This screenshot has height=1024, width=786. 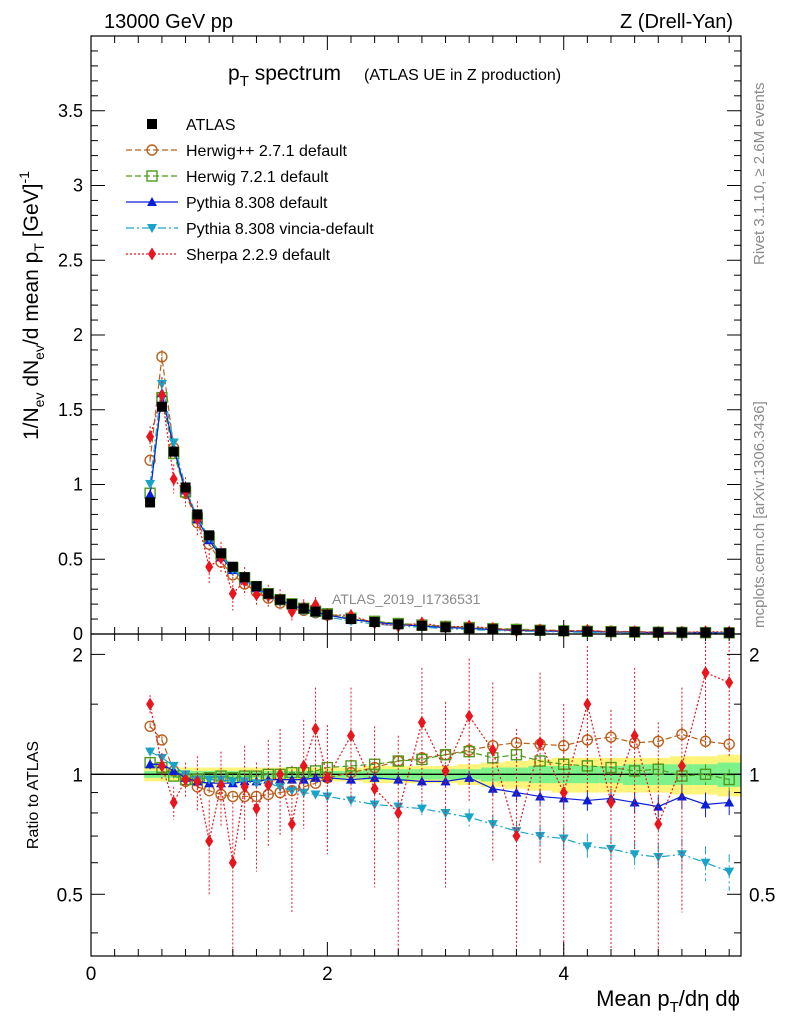 I want to click on plot-title-sub: T, so click(x=244, y=81).